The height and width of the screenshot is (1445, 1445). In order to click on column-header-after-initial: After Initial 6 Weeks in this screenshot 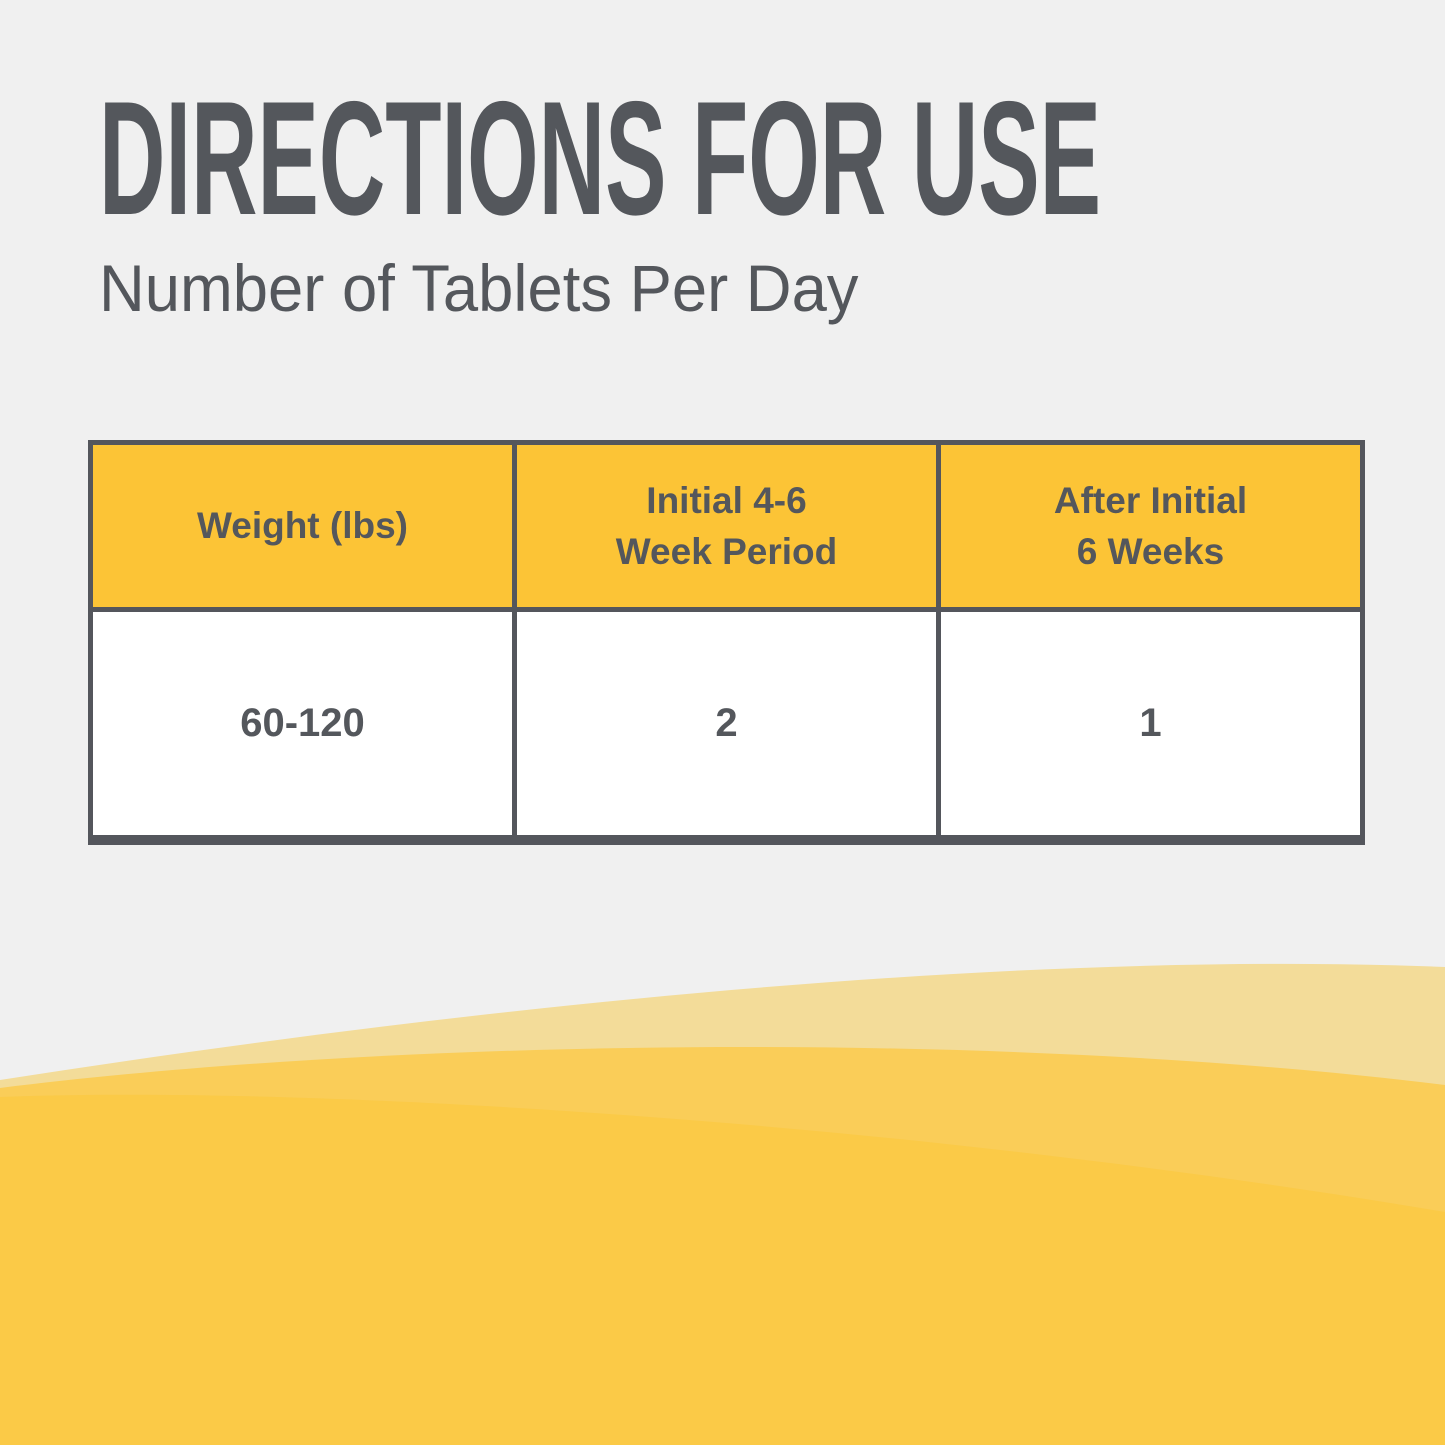, I will do `click(1150, 526)`.